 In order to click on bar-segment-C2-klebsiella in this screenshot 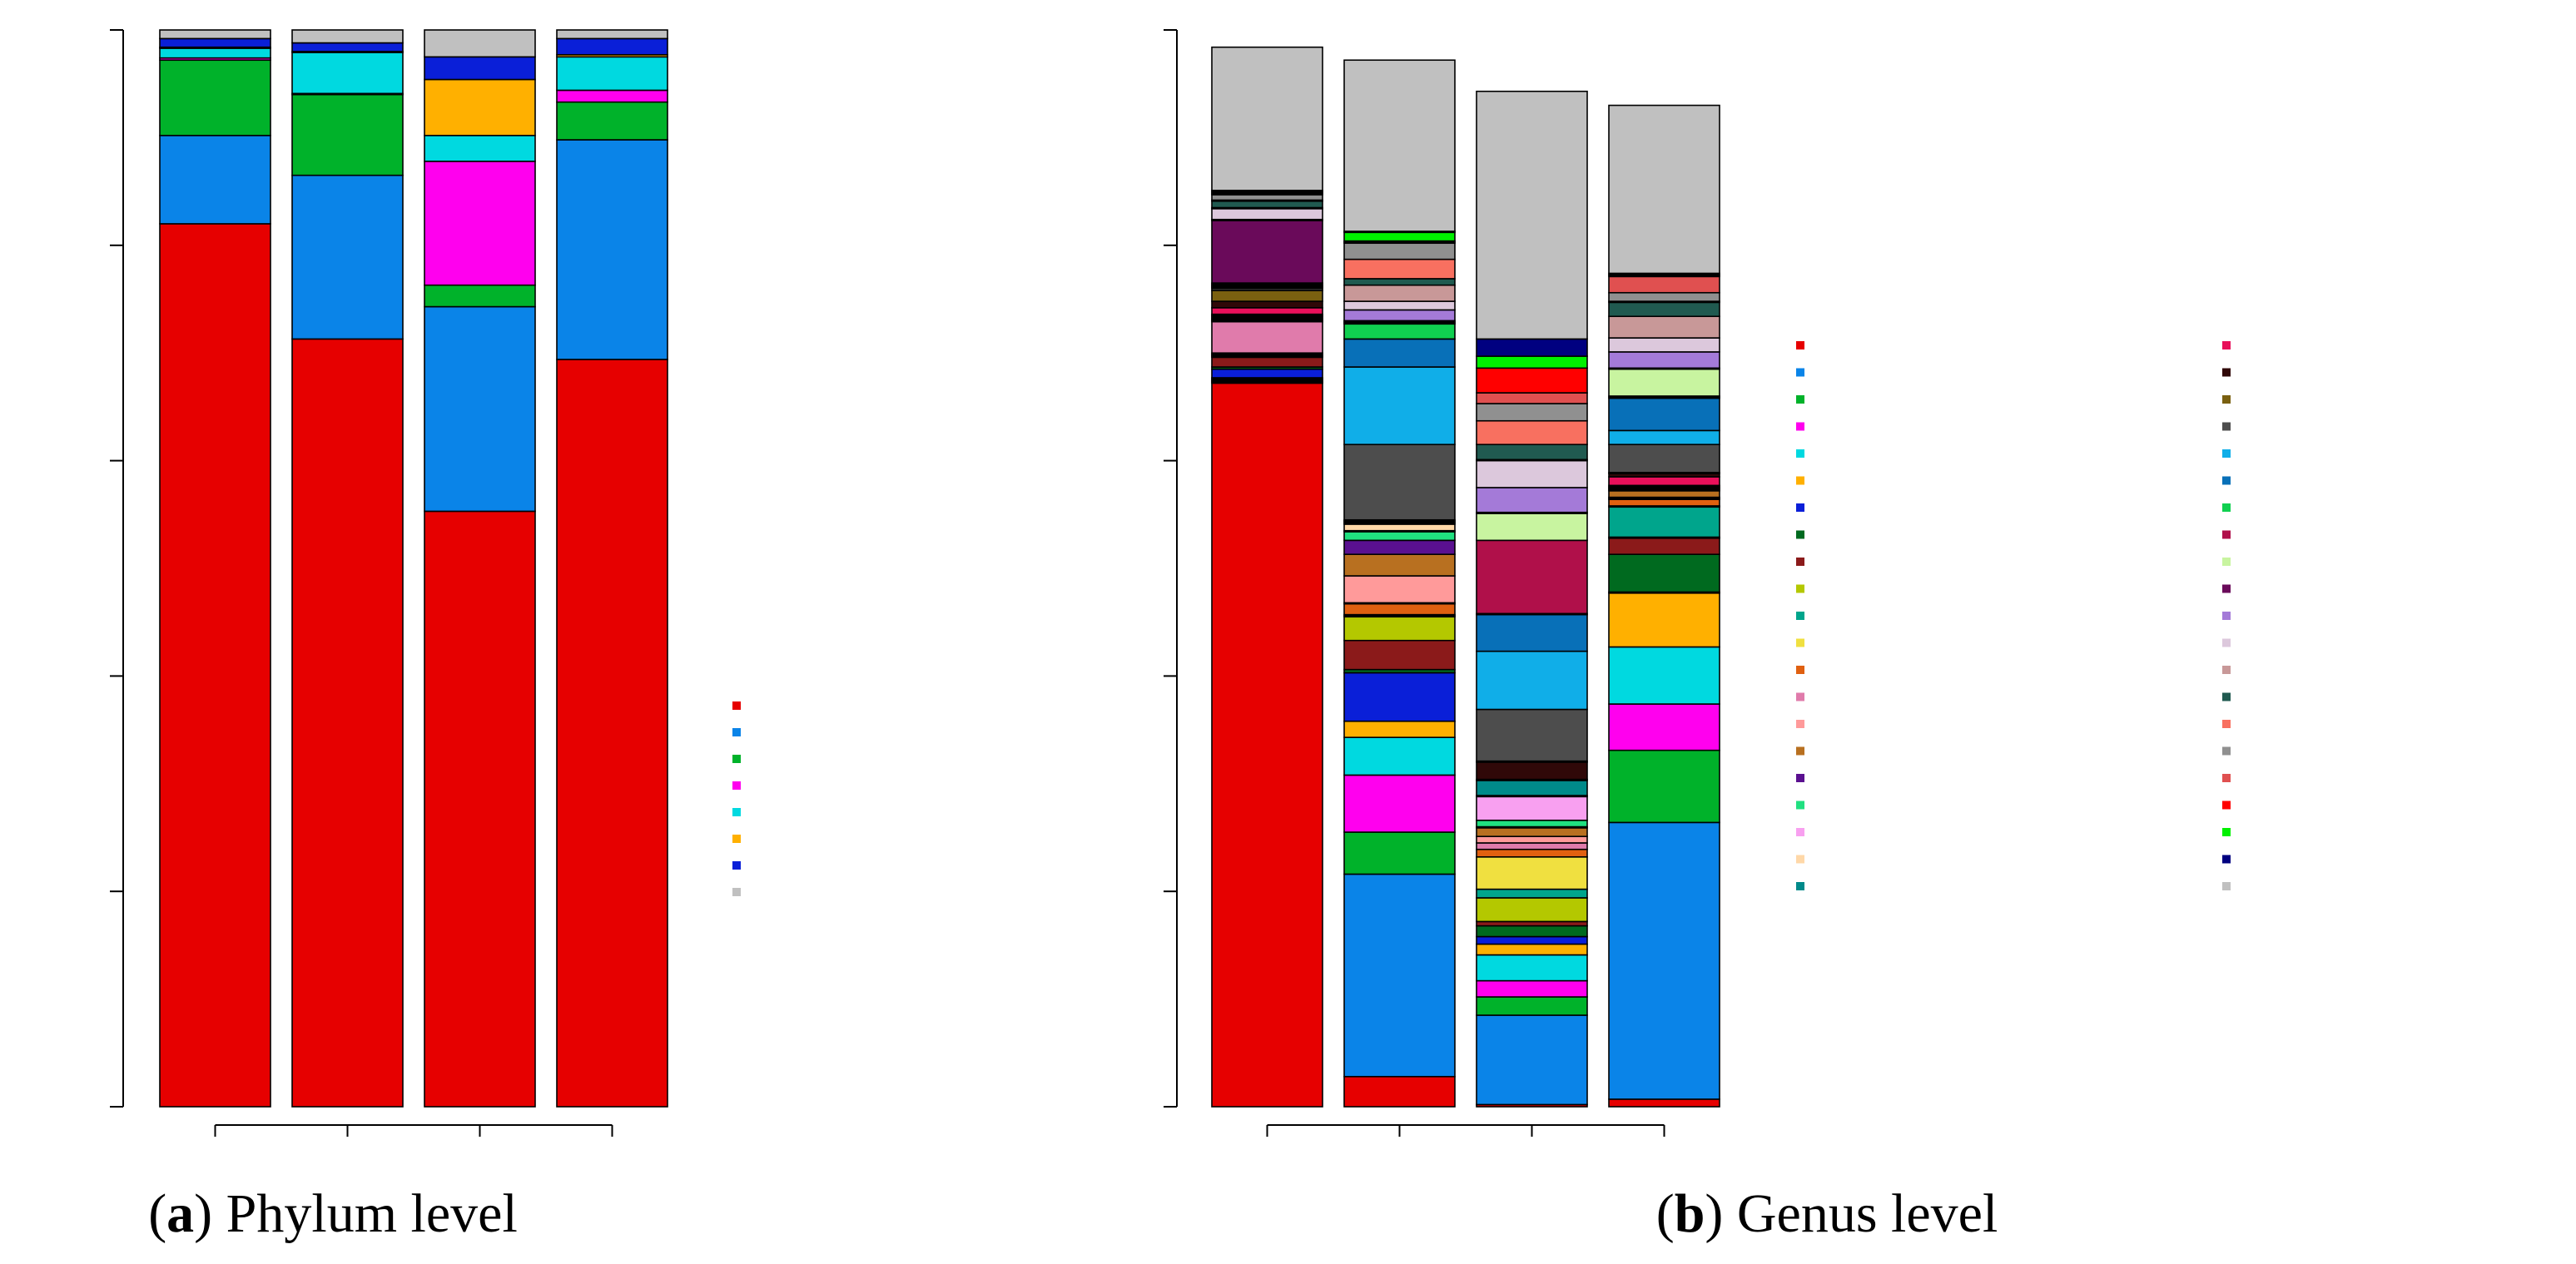, I will do `click(1399, 655)`.